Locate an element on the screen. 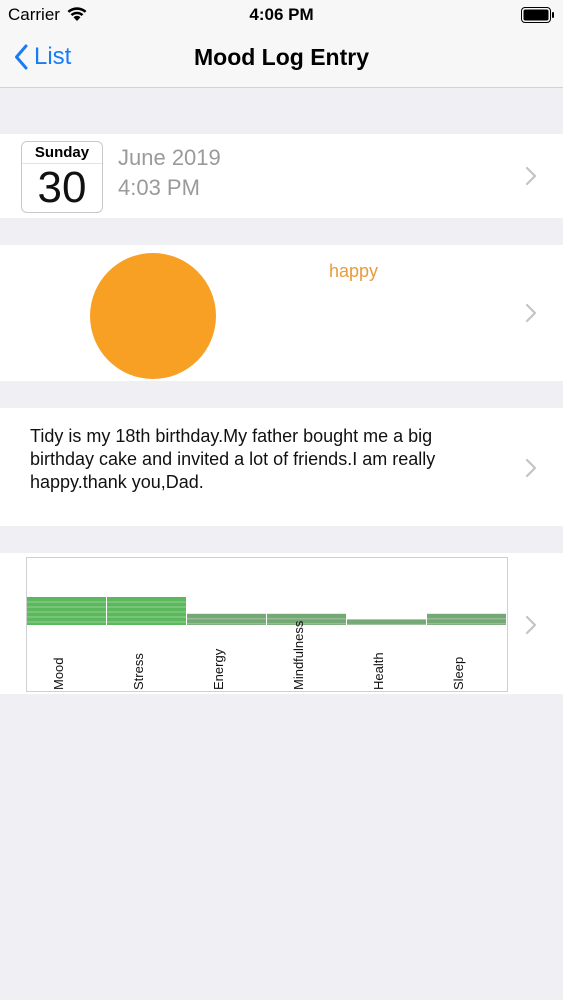 The width and height of the screenshot is (563, 1000). factors-chart-cell: Mood Stress Energy Mindfulness Health Sleep is located at coordinates (281, 623).